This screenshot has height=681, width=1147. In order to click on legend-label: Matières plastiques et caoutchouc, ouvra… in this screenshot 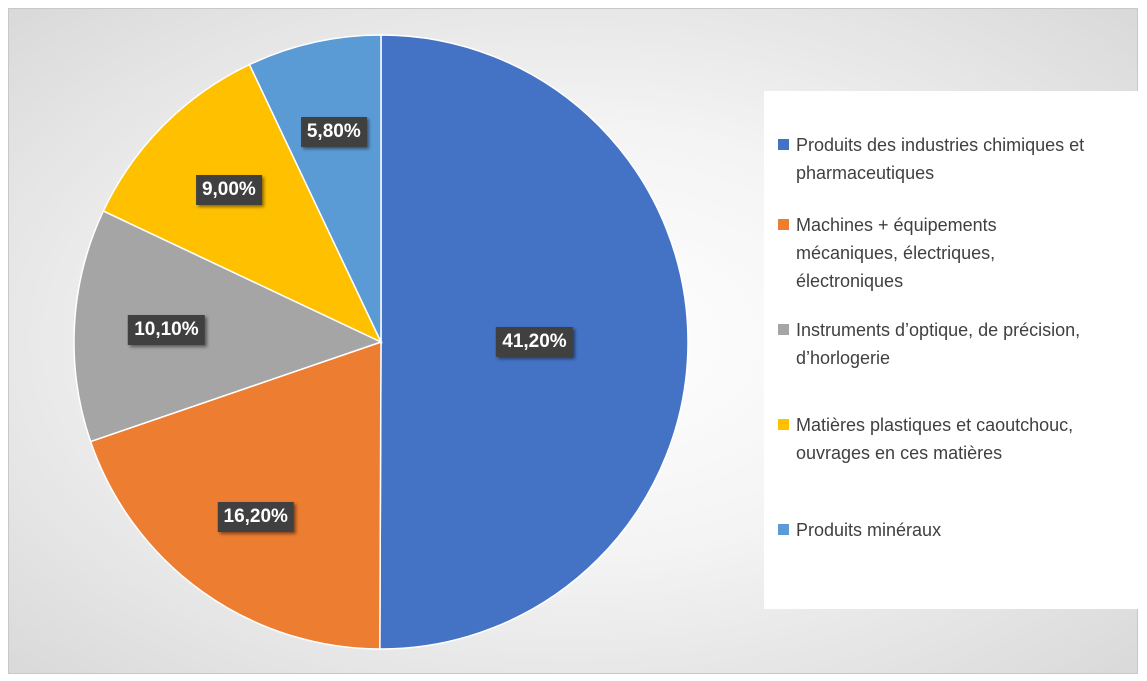, I will do `click(935, 439)`.